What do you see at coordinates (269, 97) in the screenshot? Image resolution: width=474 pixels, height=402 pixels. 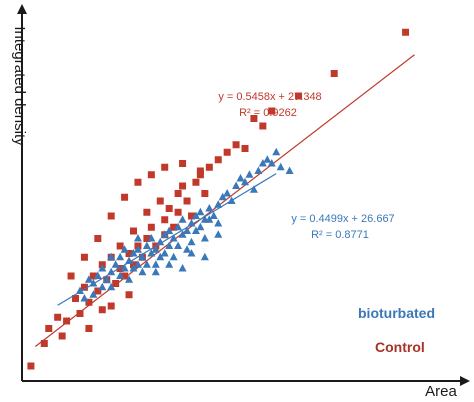 I see `control-equation: y = 0.5458x + 27.348` at bounding box center [269, 97].